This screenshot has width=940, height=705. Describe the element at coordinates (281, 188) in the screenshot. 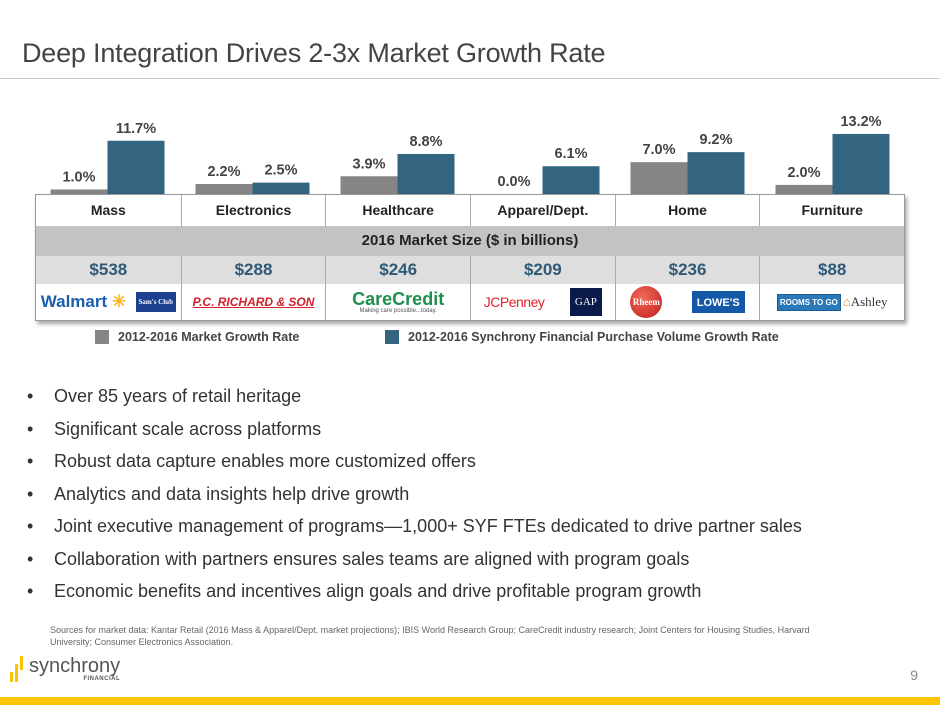

I see `bar-syf-electronics` at that location.